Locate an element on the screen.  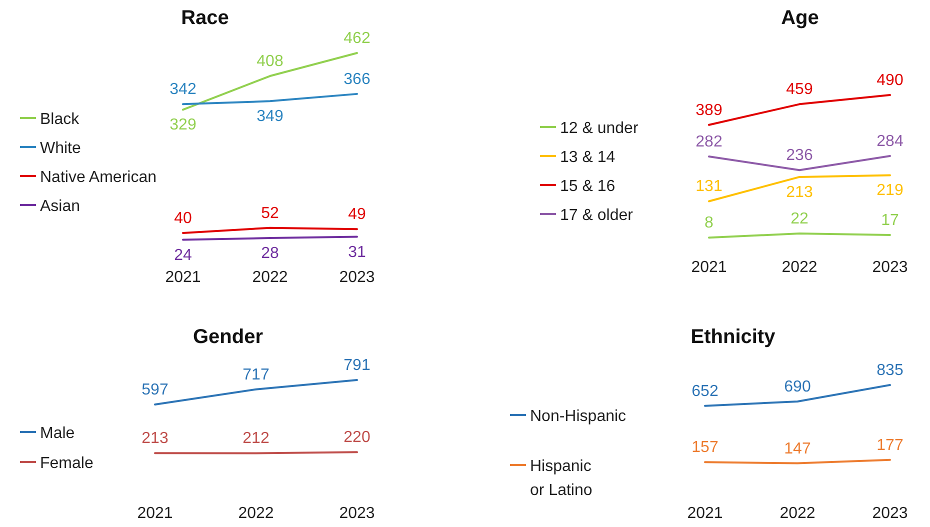
data-label: 31 is located at coordinates (357, 252).